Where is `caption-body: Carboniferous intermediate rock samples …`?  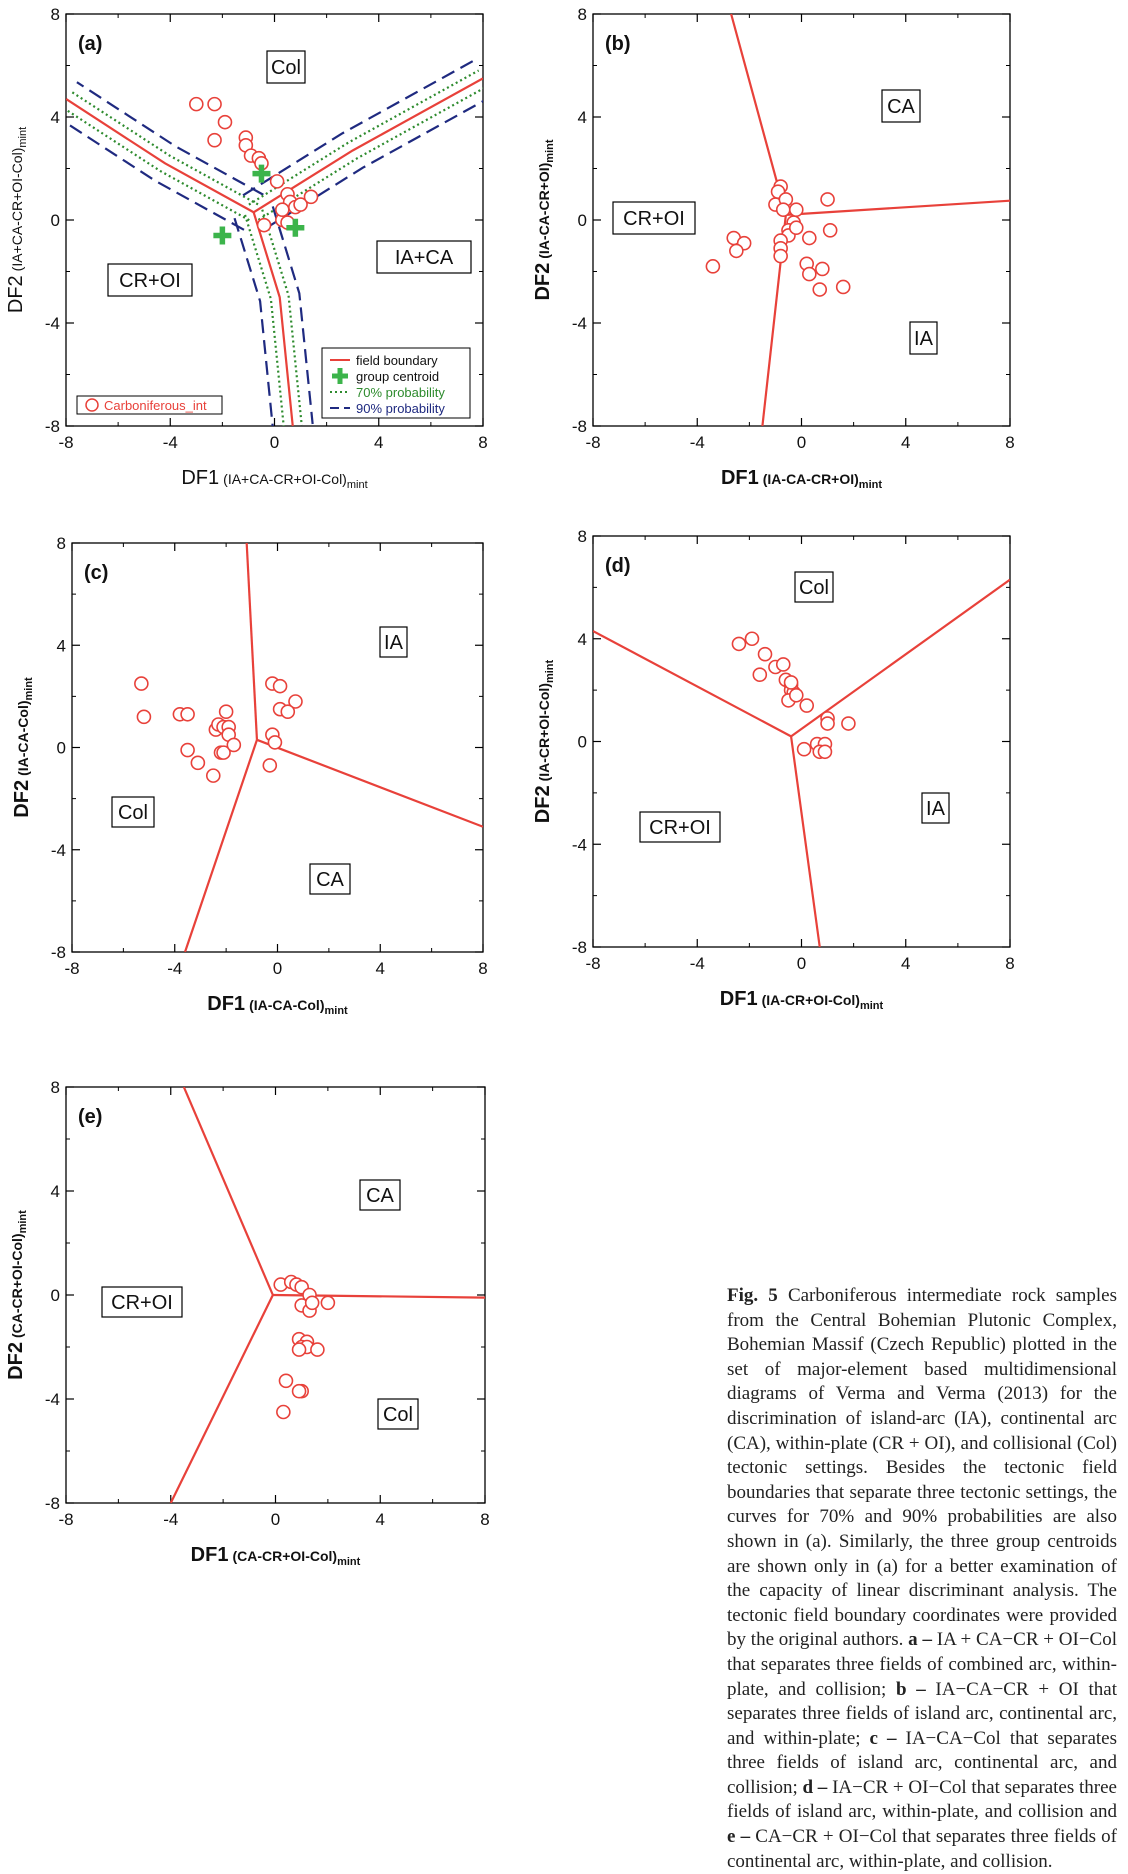 caption-body: Carboniferous intermediate rock samples … is located at coordinates (922, 1468).